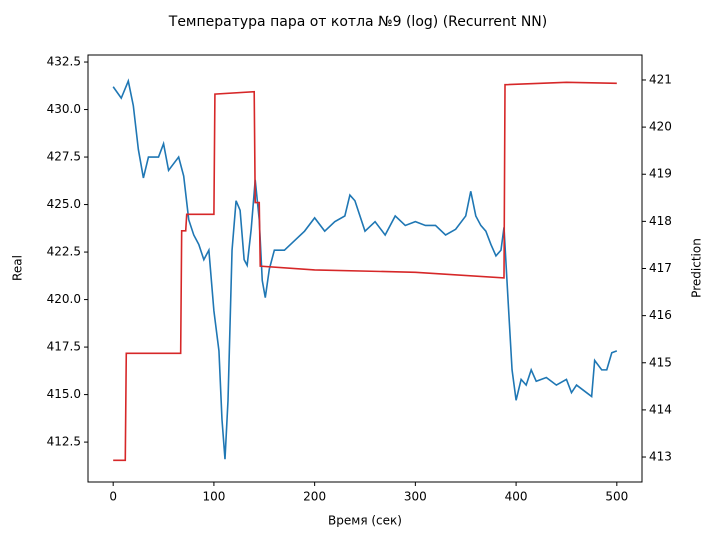 The width and height of the screenshot is (715, 539). Describe the element at coordinates (314, 497) in the screenshot. I see `x-tick-label: 200` at that location.